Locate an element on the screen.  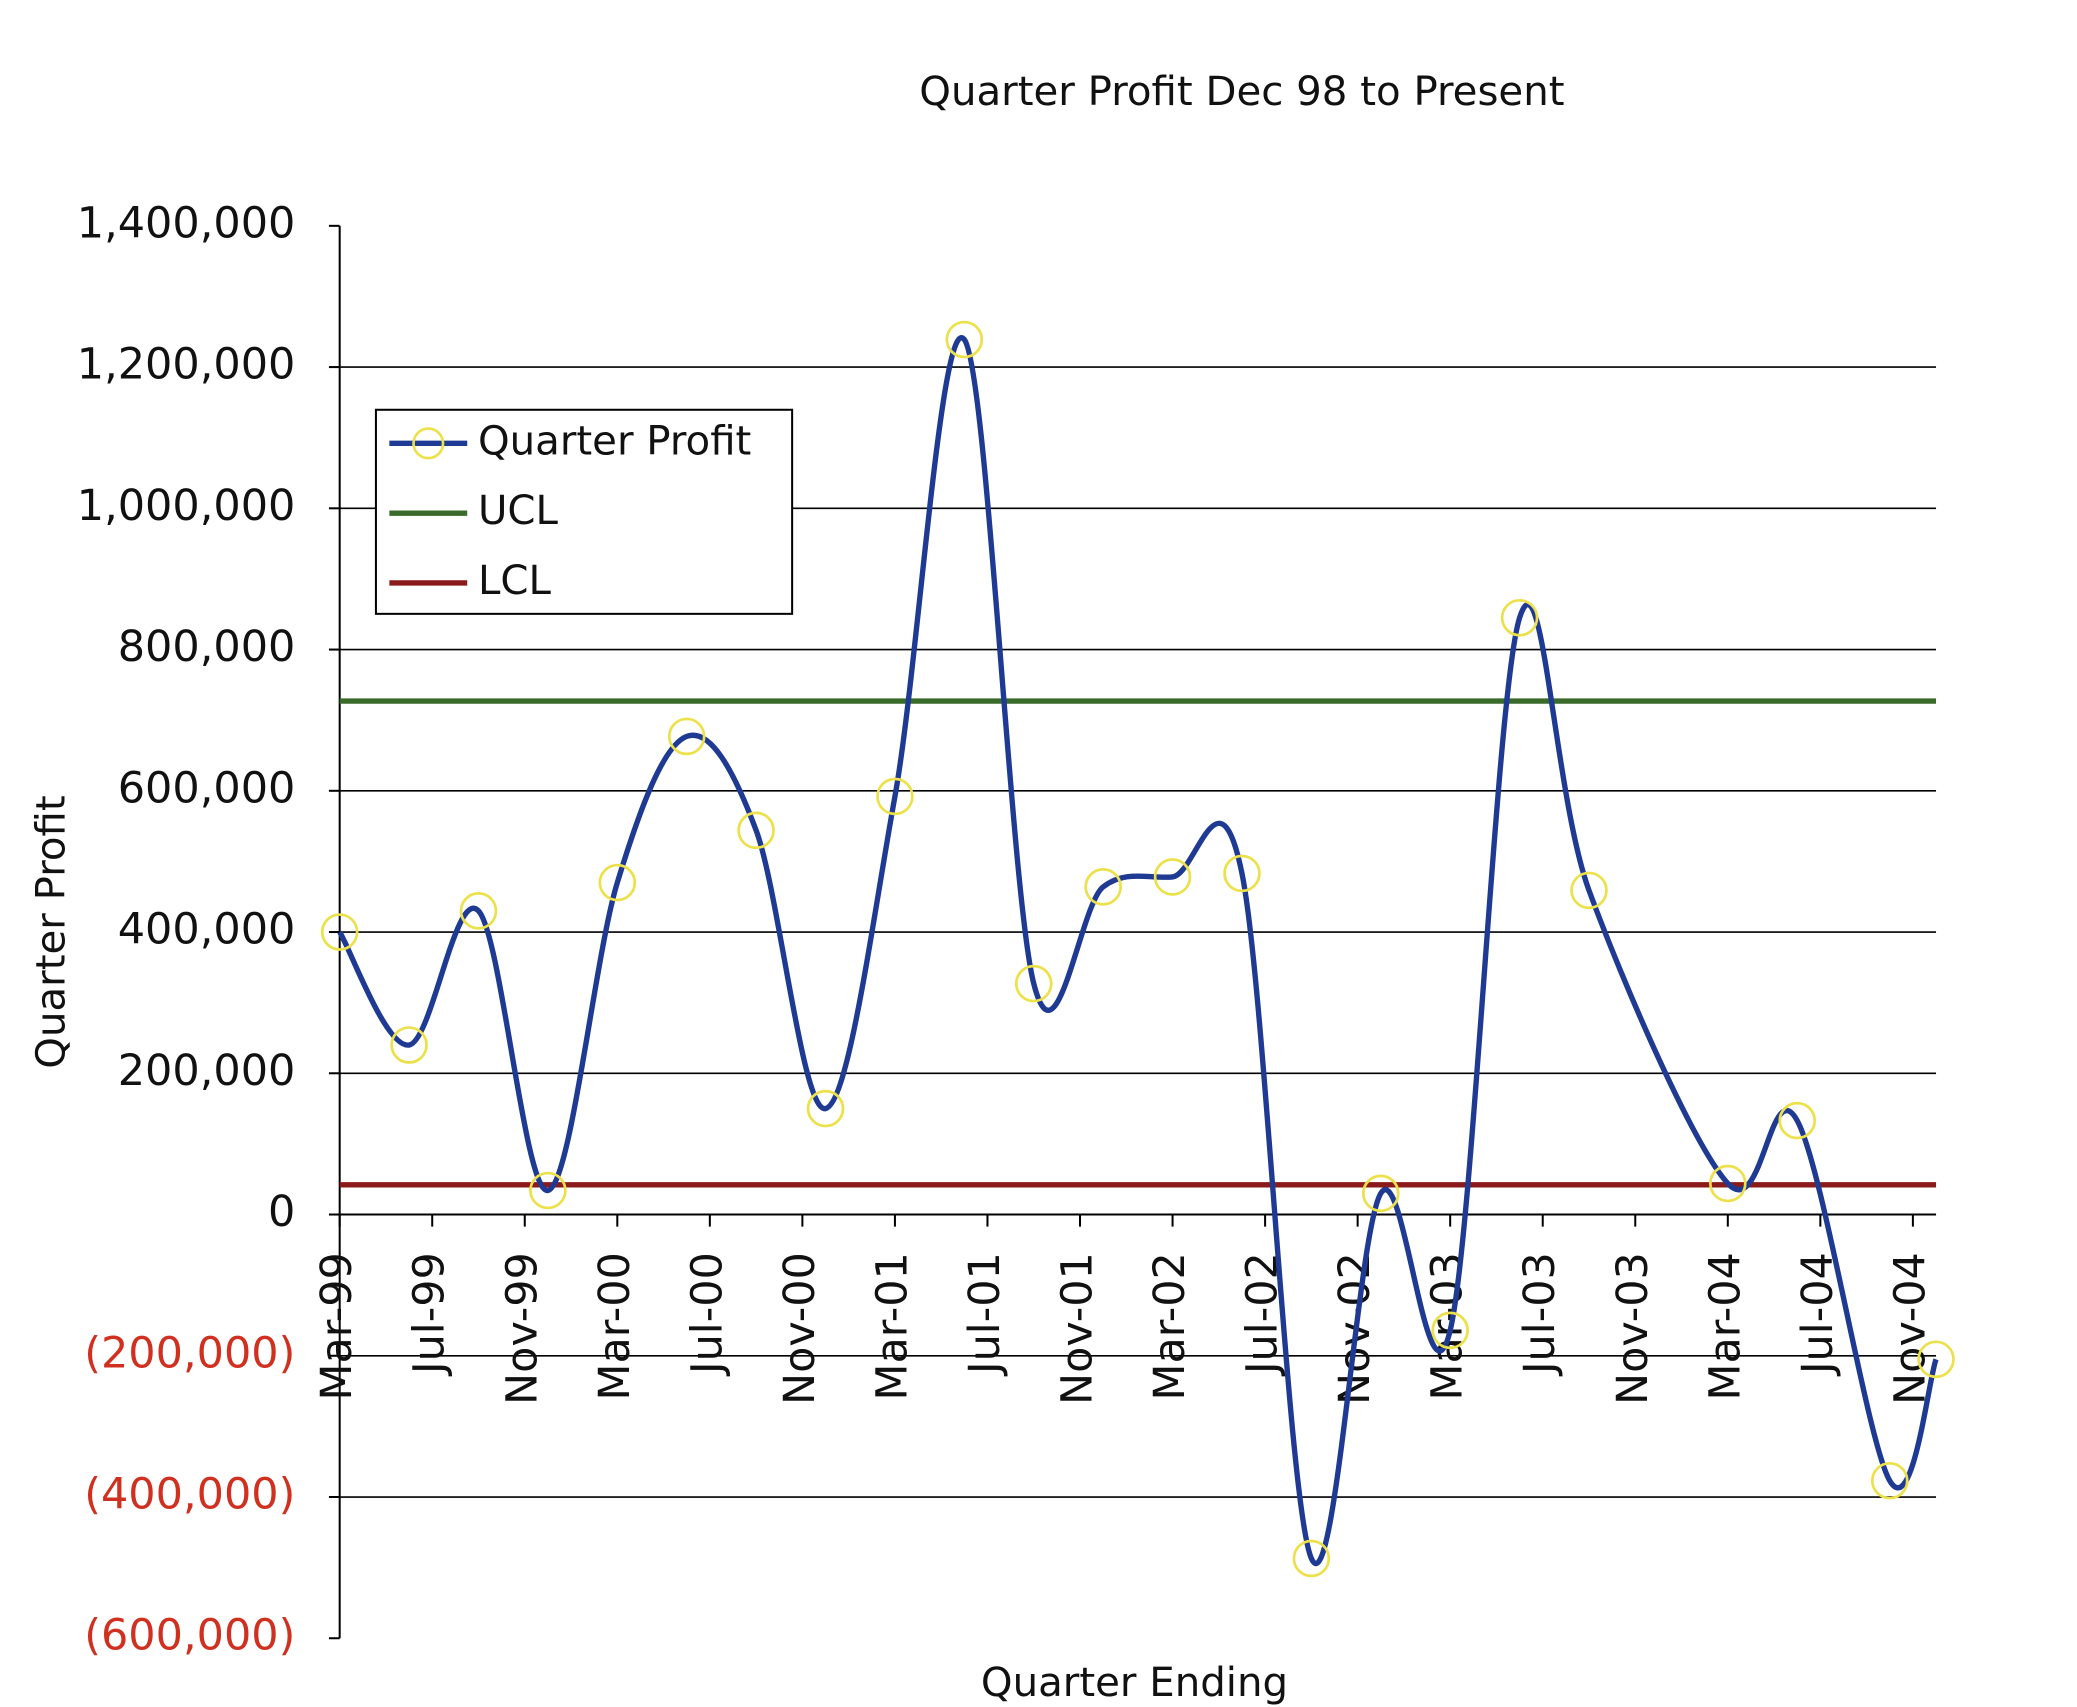
legend-label: UCL is located at coordinates (518, 511).